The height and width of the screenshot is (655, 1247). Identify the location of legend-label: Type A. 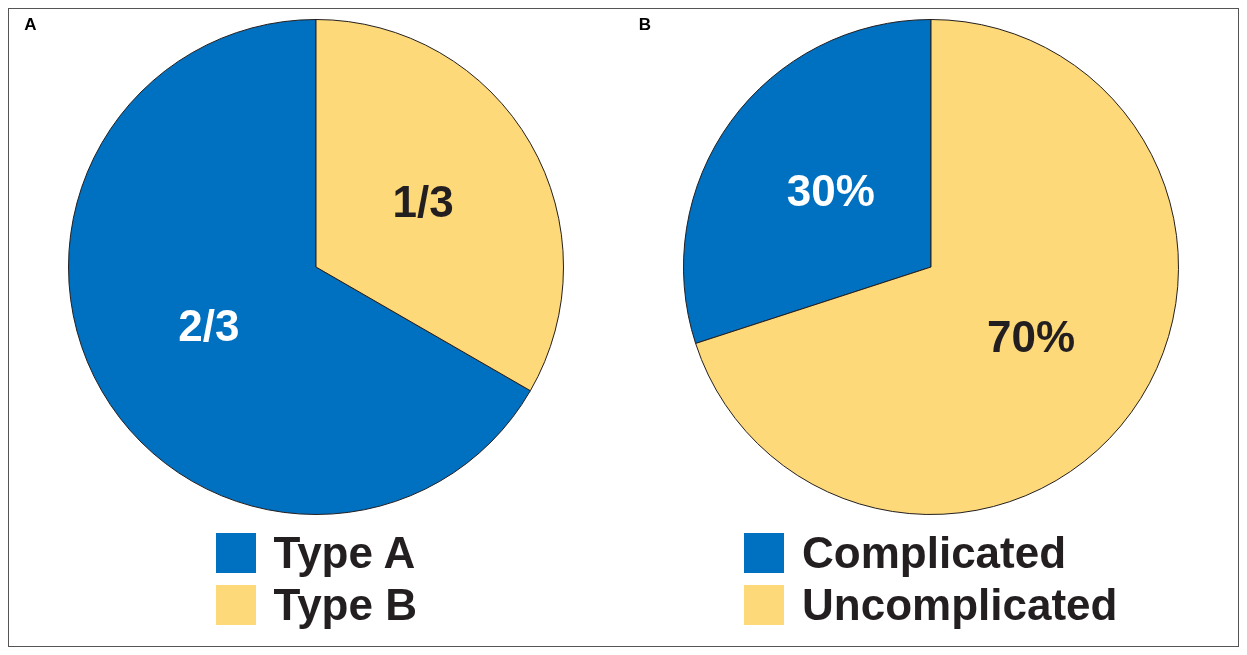
(344, 553).